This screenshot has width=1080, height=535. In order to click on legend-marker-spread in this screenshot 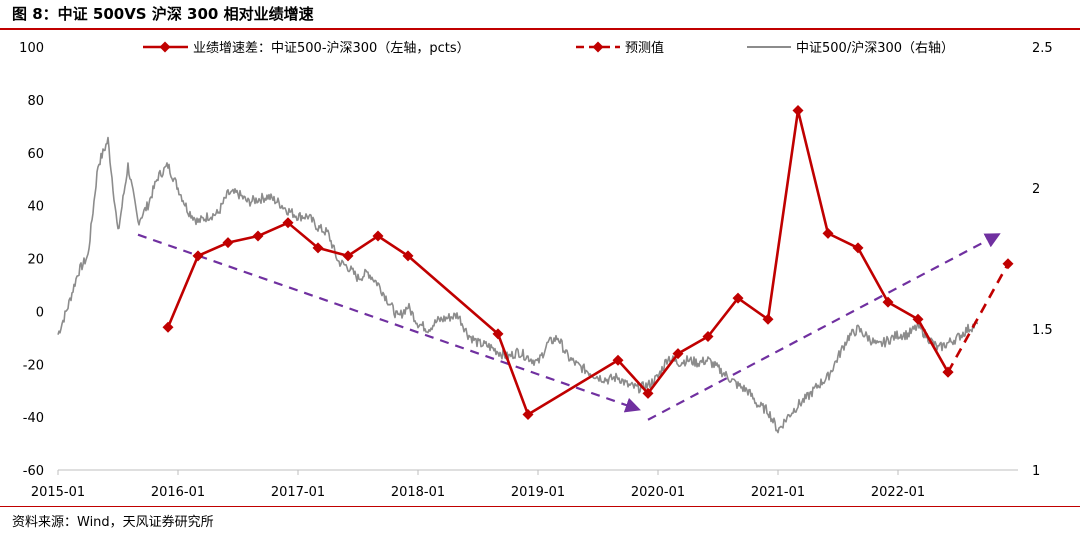, I will do `click(165, 47)`.